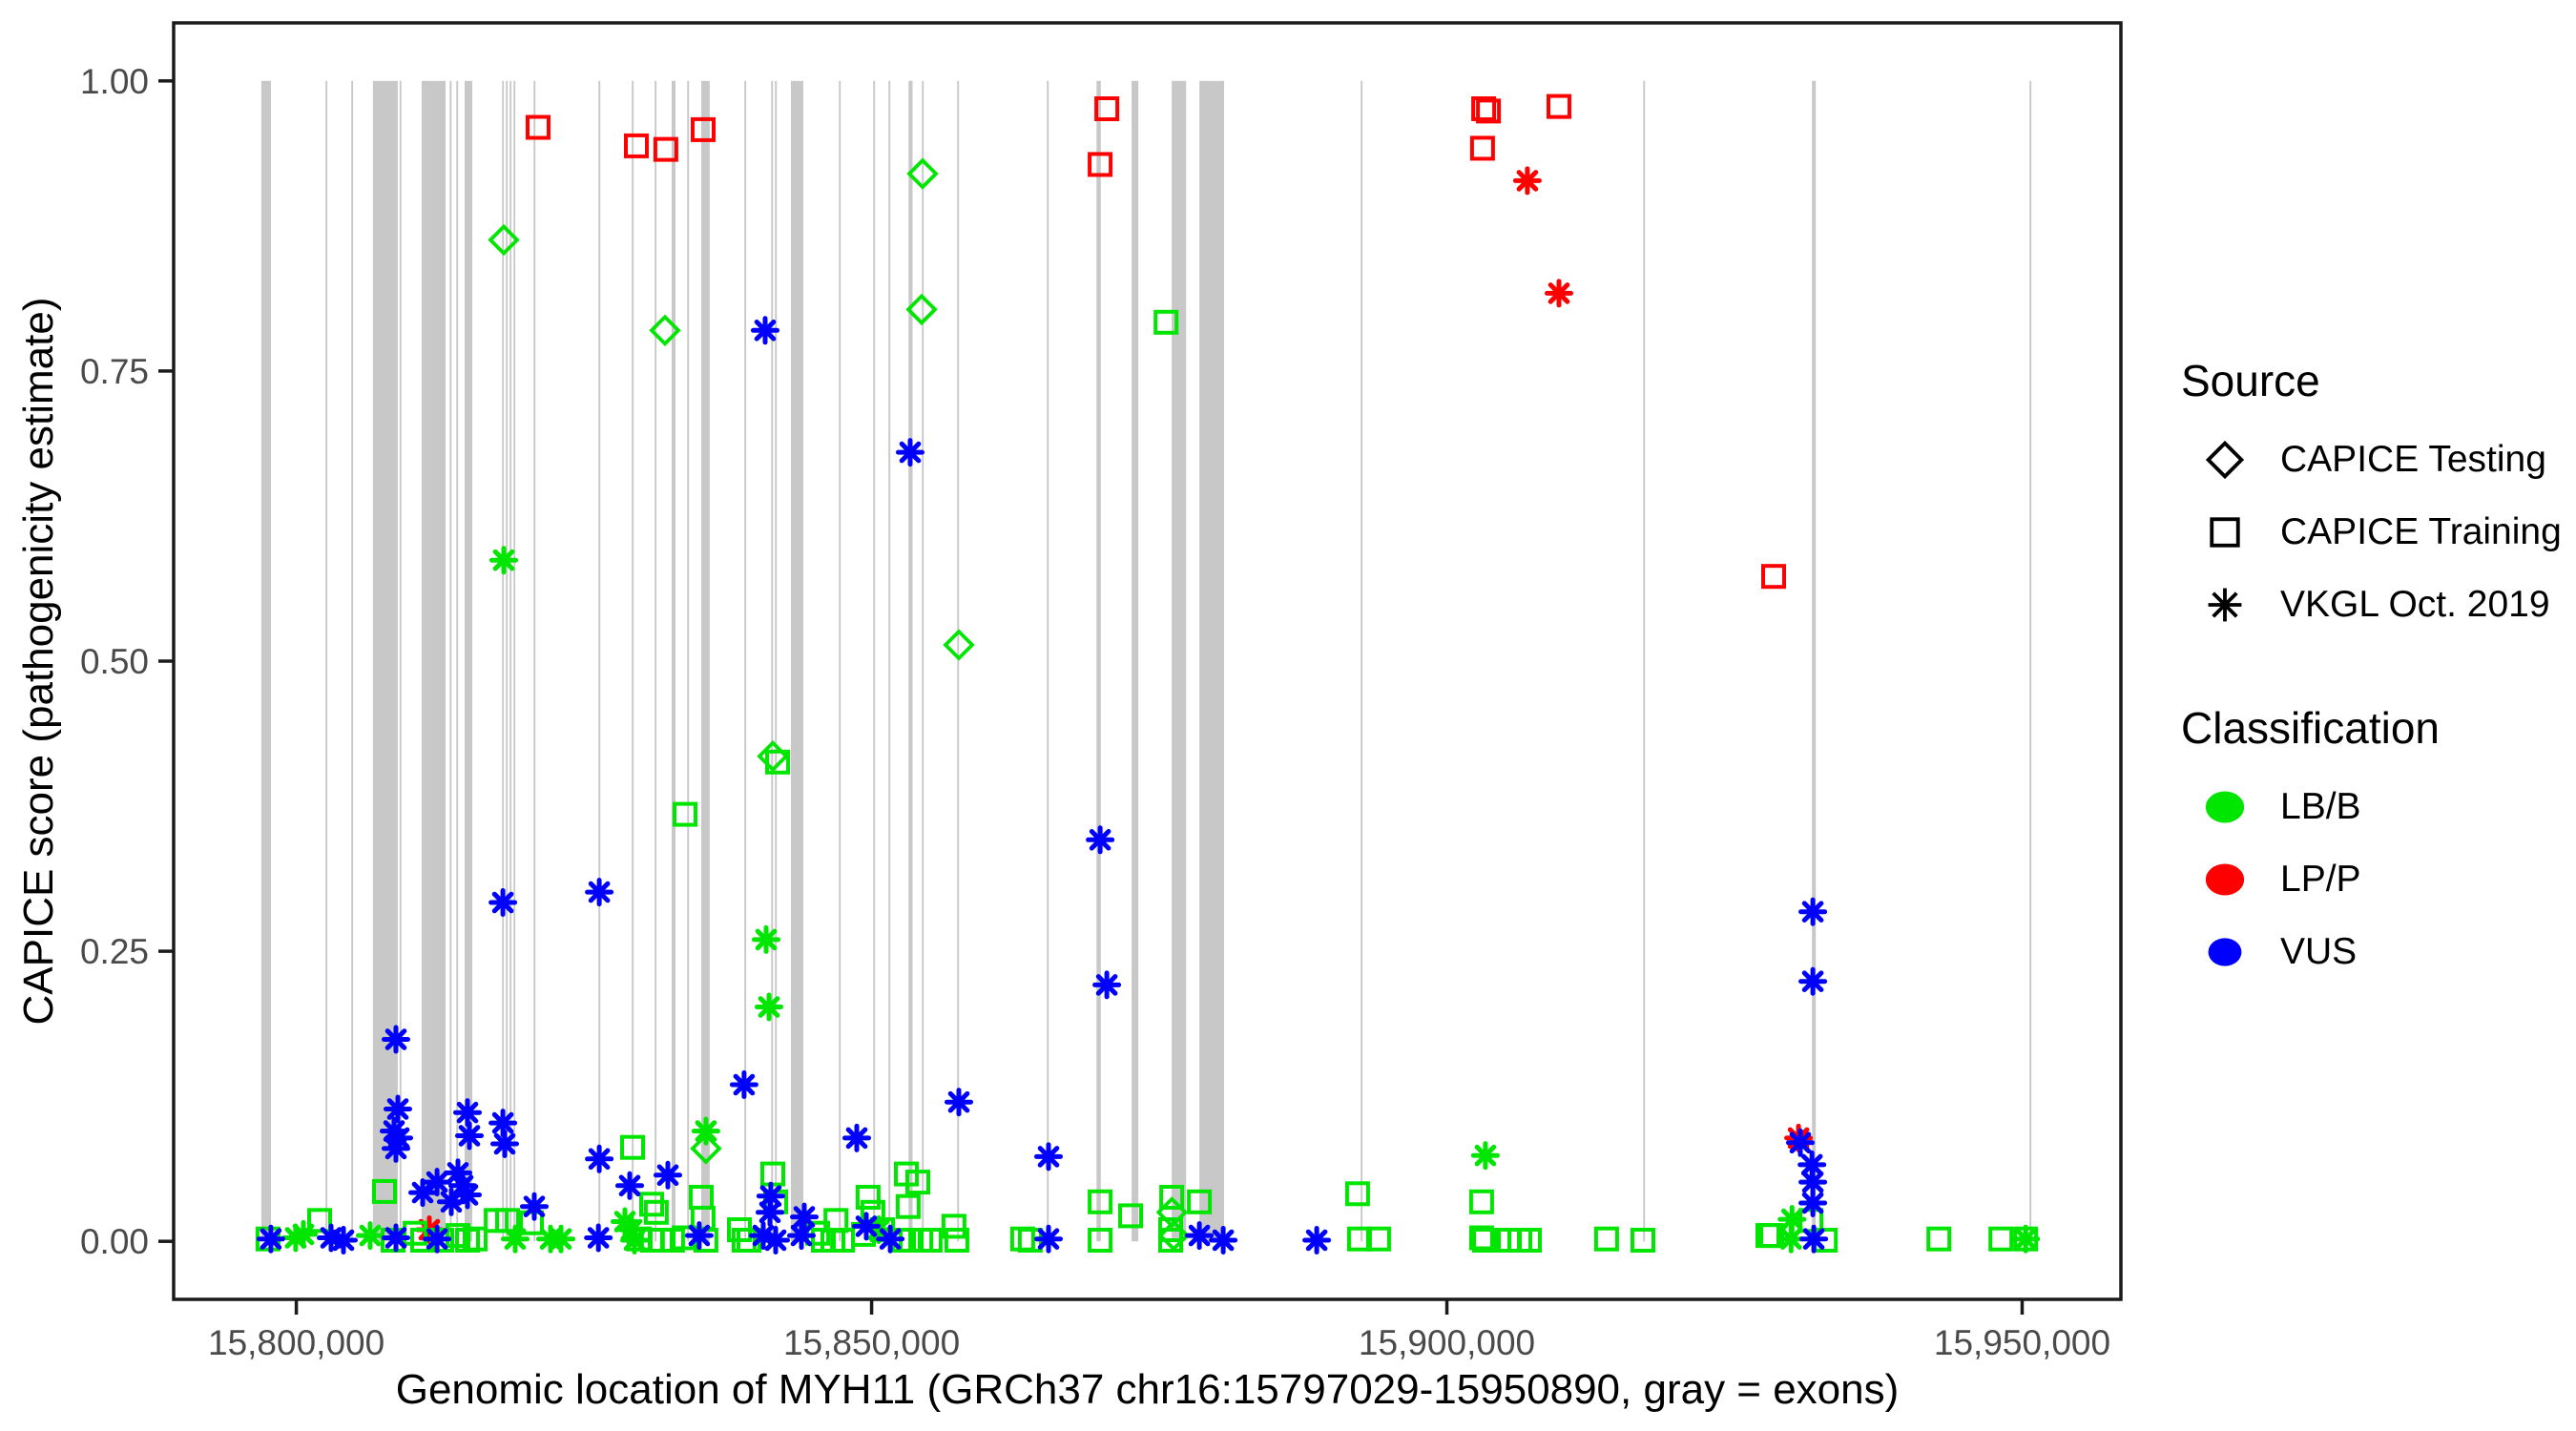 The width and height of the screenshot is (2576, 1431). I want to click on legend-item-label: VUS, so click(2319, 951).